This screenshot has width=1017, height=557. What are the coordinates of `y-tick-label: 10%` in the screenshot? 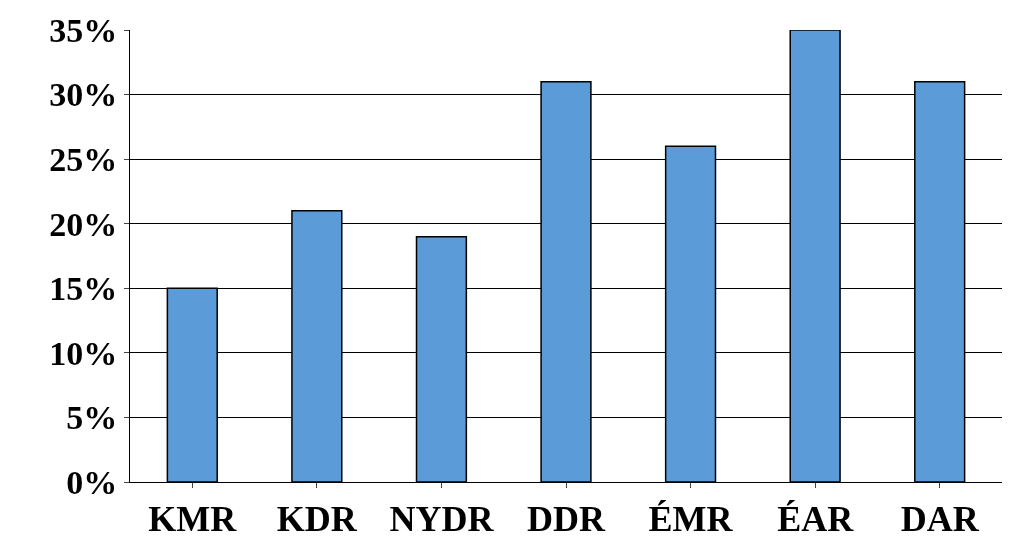 It's located at (83, 353).